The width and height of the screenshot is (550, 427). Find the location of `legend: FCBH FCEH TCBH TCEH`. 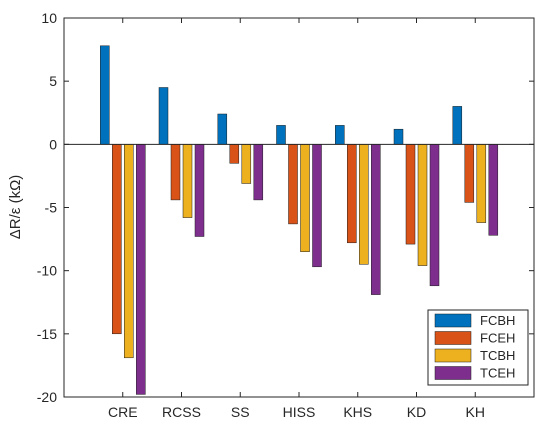

legend: FCBH FCEH TCBH TCEH is located at coordinates (478, 347).